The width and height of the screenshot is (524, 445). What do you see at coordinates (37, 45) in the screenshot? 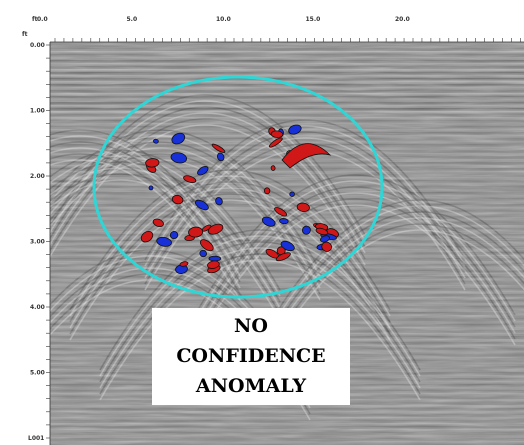
I see `y-tick-label: 0.00` at bounding box center [37, 45].